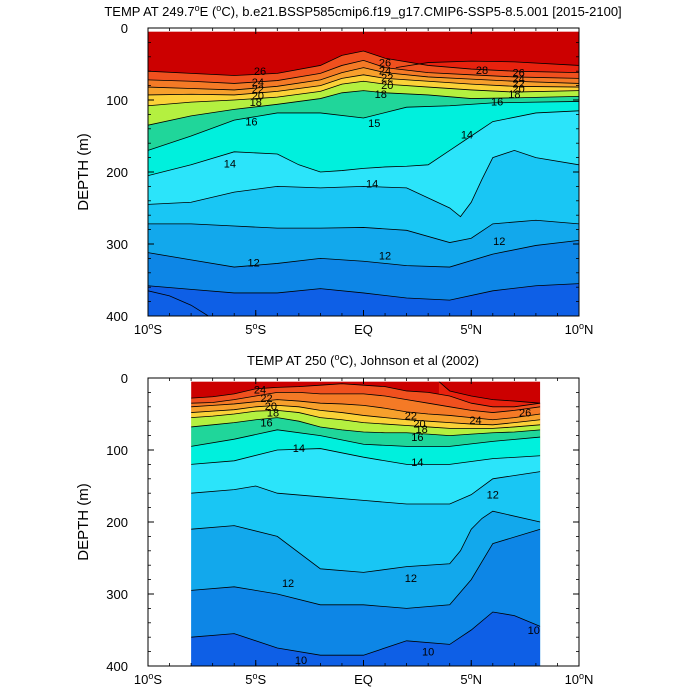  Describe the element at coordinates (482, 71) in the screenshot. I see `contour-label: 28` at that location.